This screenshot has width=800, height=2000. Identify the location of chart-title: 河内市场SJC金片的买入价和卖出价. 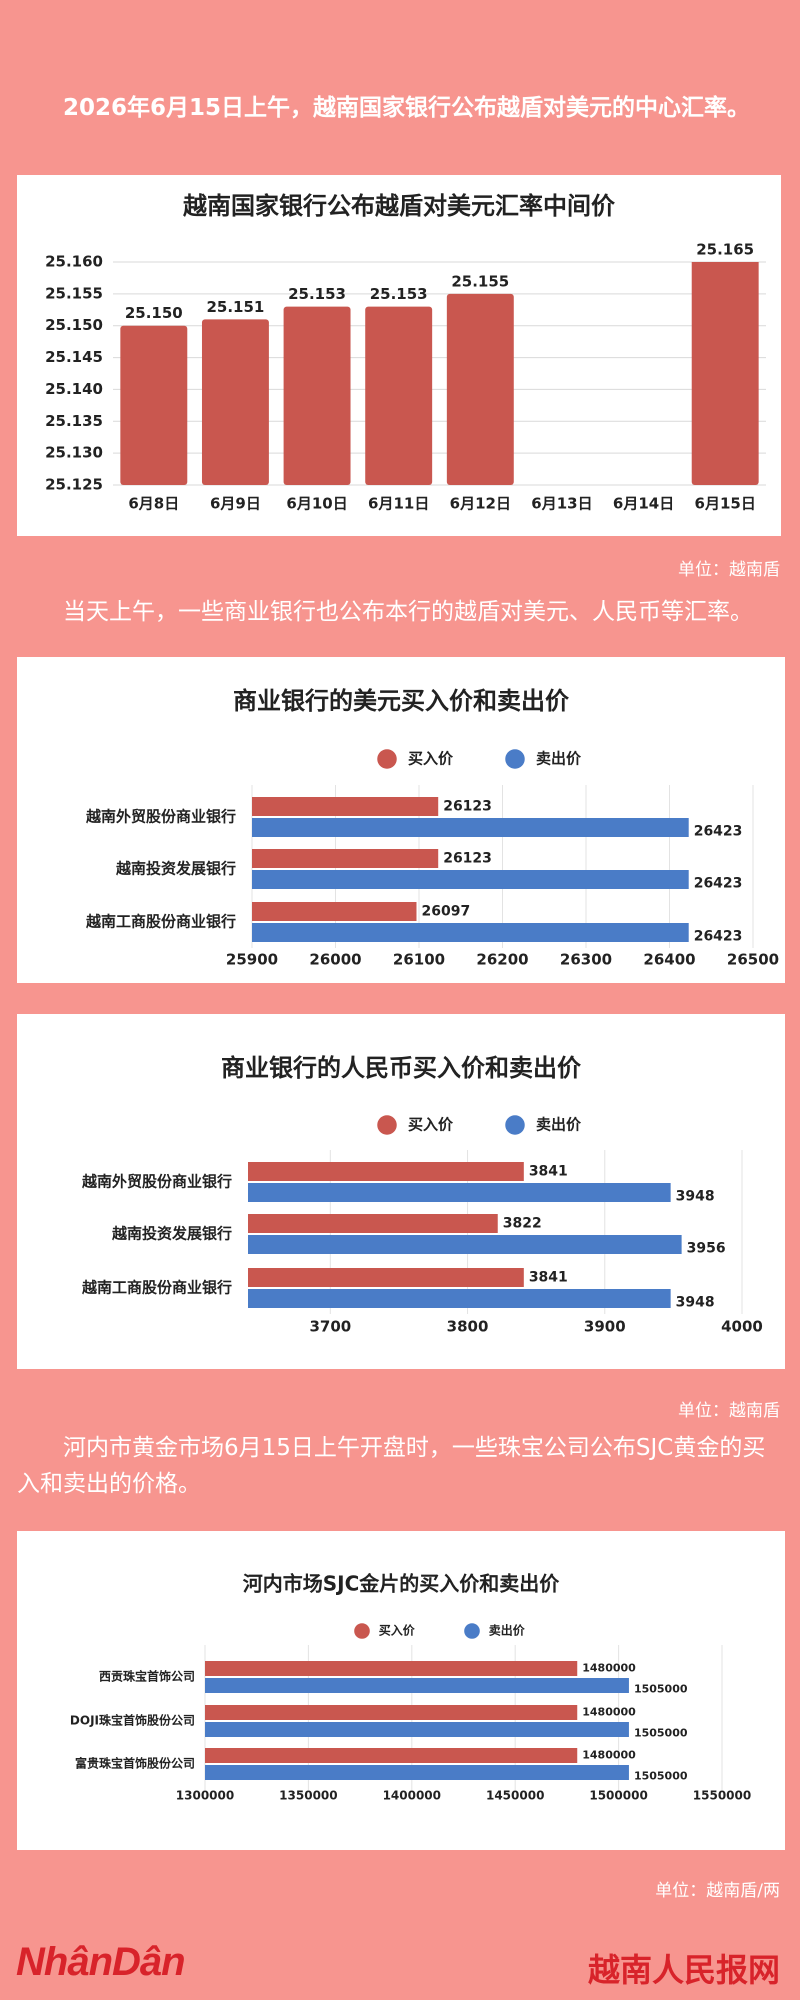
(402, 1584).